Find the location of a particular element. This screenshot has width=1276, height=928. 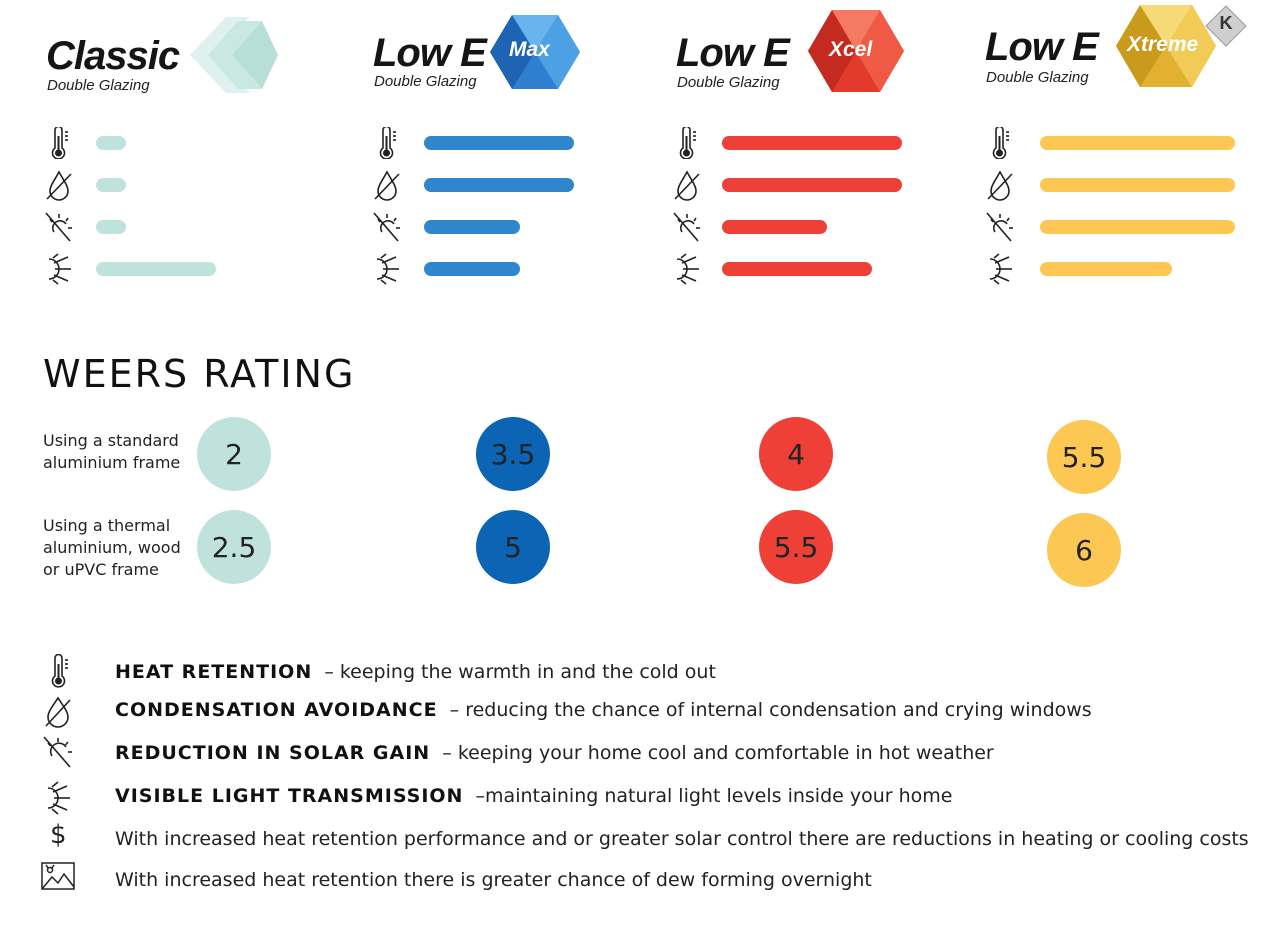

frame-label-line: Using a thermal is located at coordinates (107, 525).